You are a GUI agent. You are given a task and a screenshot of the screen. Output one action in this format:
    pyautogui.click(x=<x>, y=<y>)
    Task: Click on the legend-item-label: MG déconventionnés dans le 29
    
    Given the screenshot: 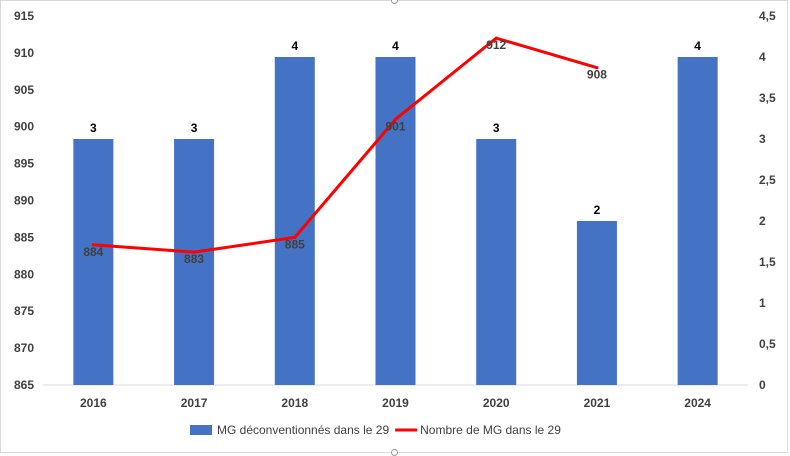 What is the action you would take?
    pyautogui.click(x=303, y=430)
    